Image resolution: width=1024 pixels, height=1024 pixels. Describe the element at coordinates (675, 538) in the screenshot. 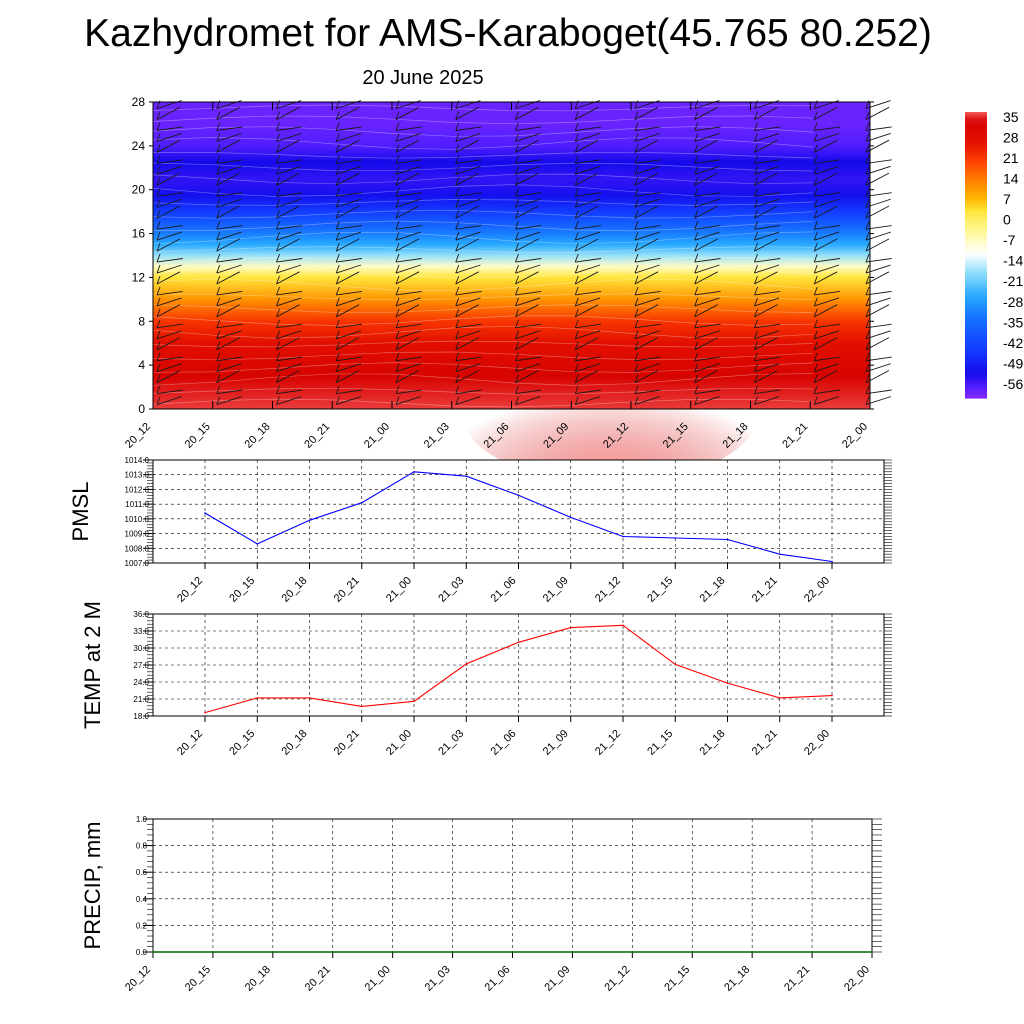

I see `pmsl-data-point` at that location.